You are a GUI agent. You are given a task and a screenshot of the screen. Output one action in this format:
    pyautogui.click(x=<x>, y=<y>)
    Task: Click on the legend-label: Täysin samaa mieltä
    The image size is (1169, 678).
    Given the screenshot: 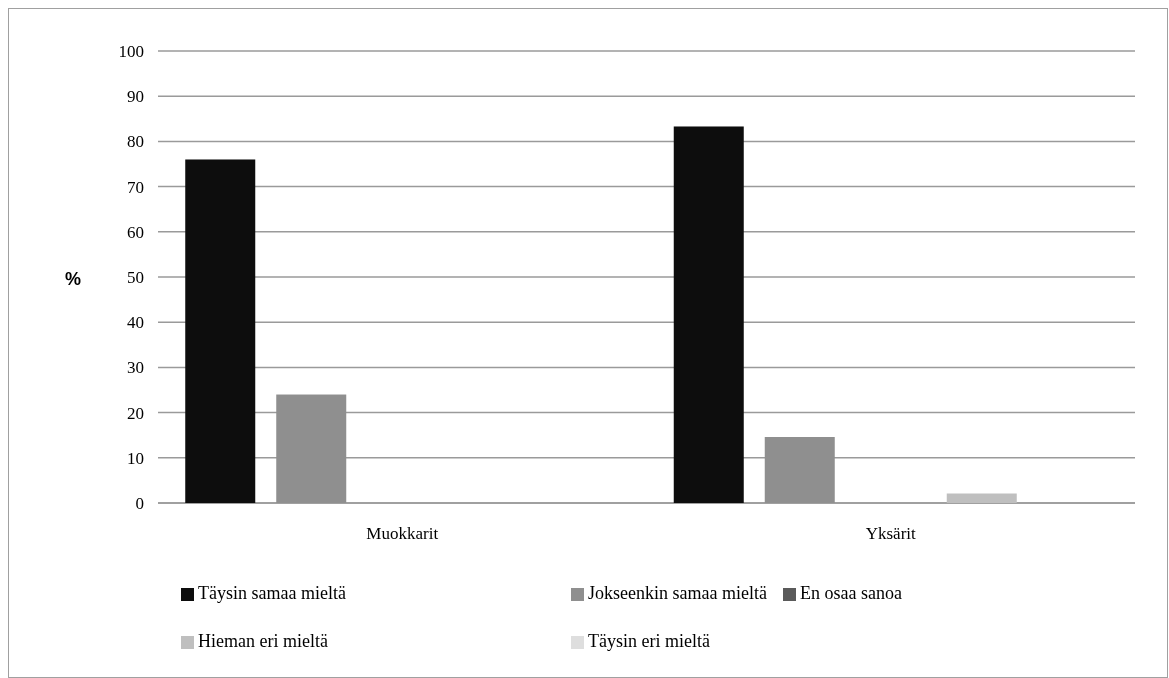 What is the action you would take?
    pyautogui.click(x=272, y=593)
    